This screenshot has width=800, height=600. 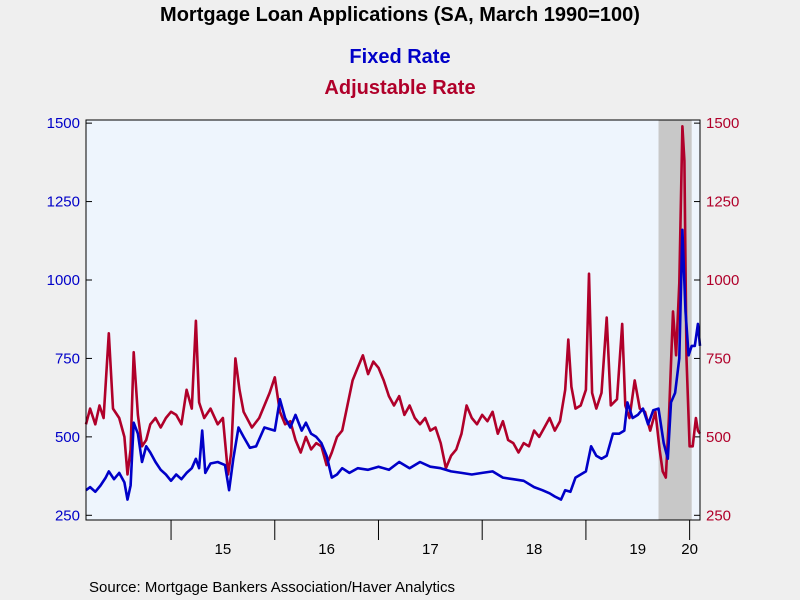 What do you see at coordinates (534, 549) in the screenshot?
I see `x-tick-label: 18` at bounding box center [534, 549].